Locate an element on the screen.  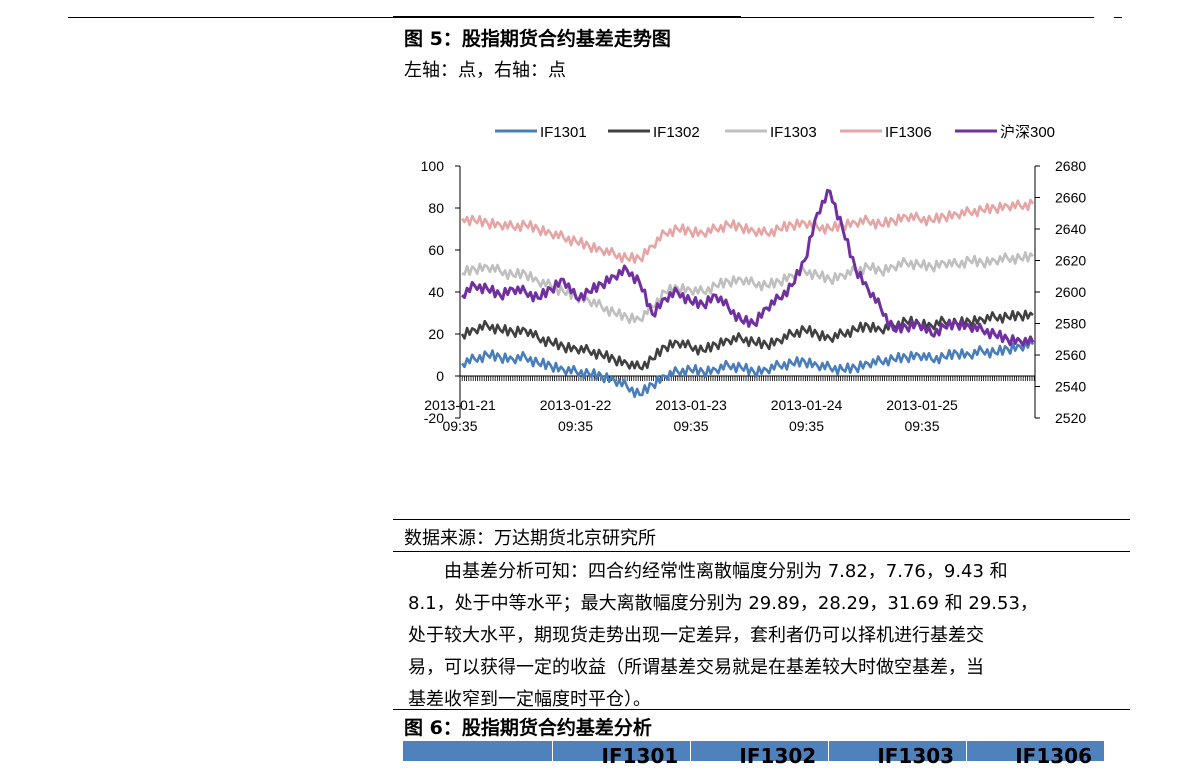
y-right-tick-label: 2560 is located at coordinates (1070, 355).